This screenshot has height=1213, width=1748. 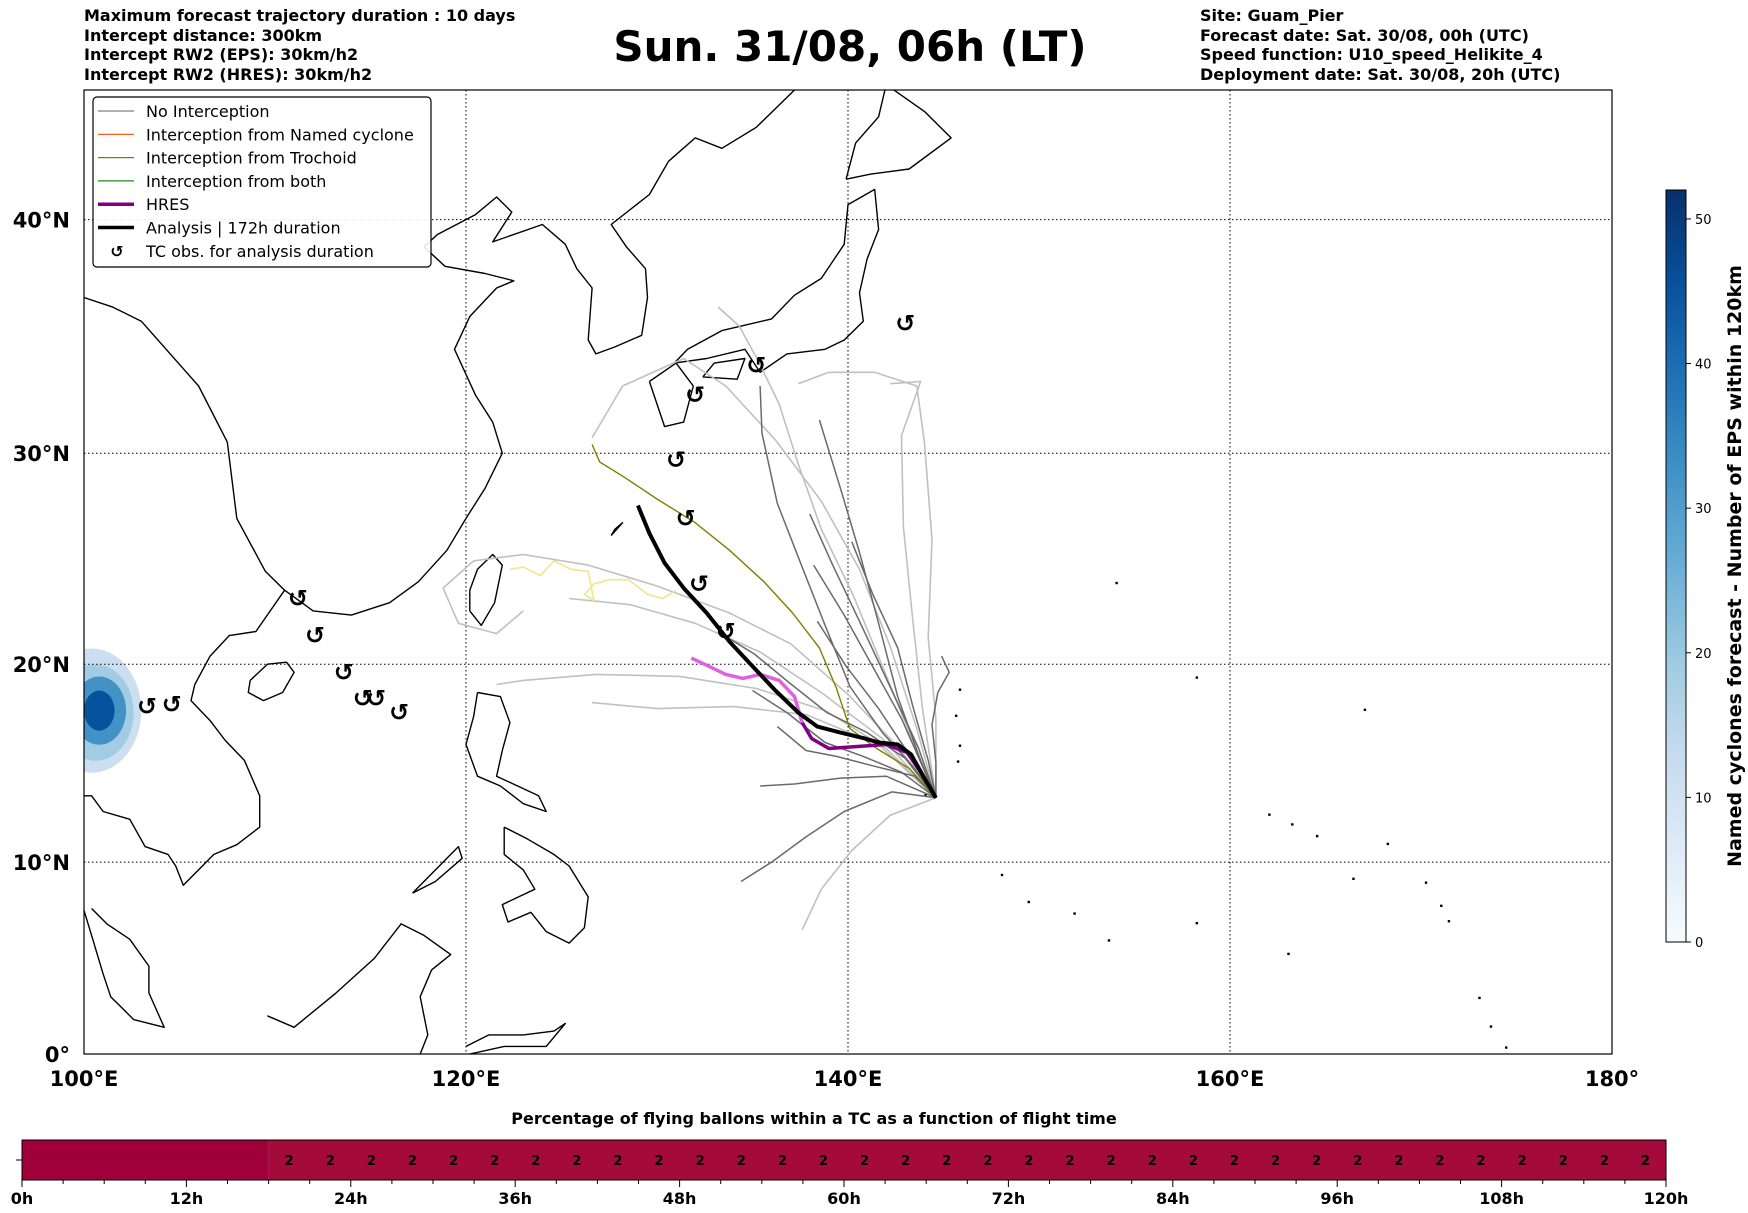 I want to click on legend-label: Analysis | 172h duration, so click(x=243, y=228).